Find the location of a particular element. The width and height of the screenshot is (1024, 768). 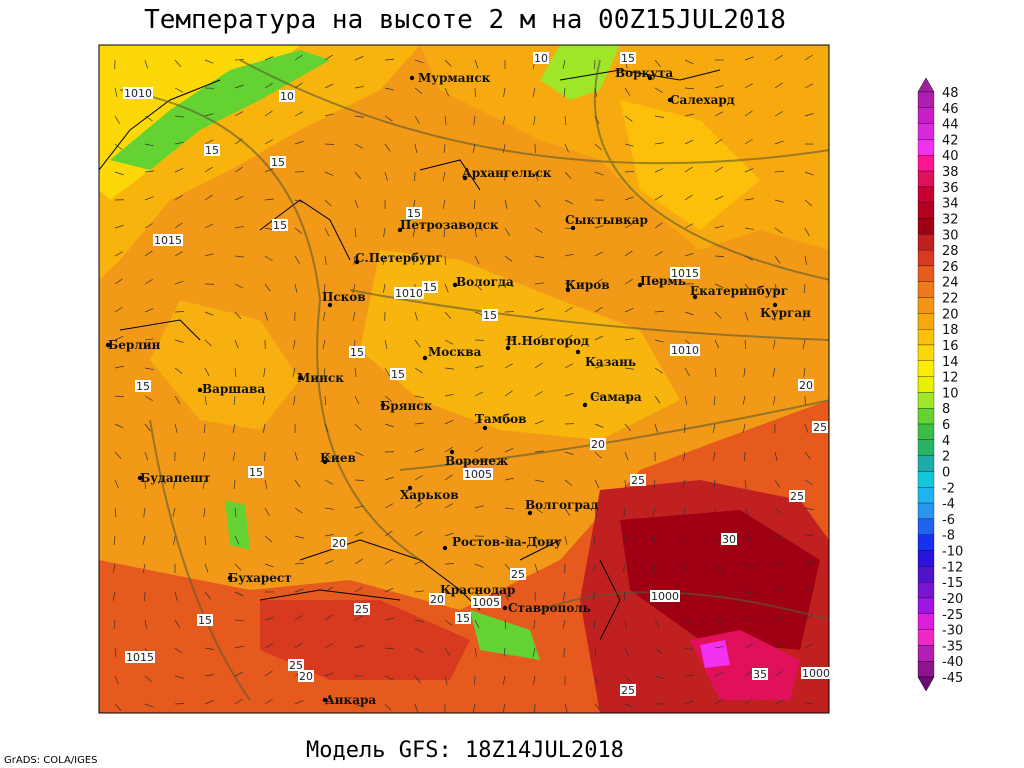

contour-label: 1010 is located at coordinates (685, 350).